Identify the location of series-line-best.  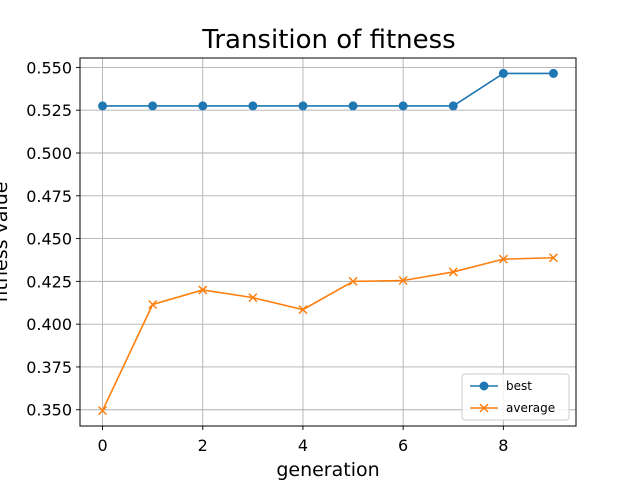
(328, 89).